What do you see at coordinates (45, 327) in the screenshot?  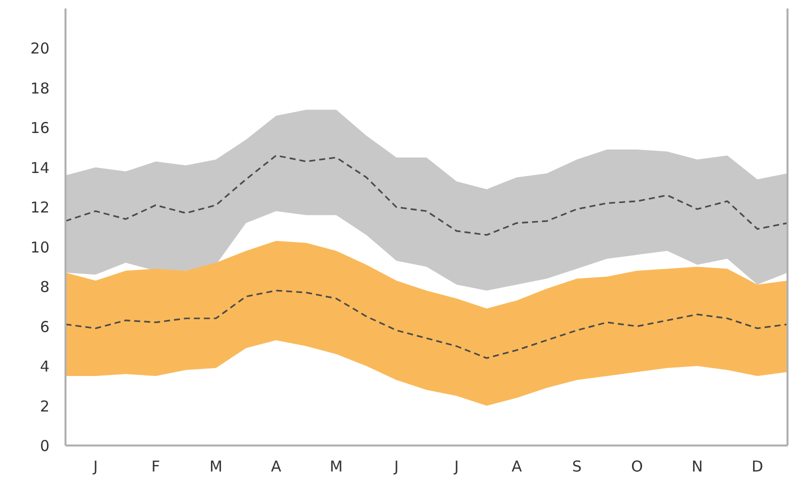 I see `y-tick-label: 6` at bounding box center [45, 327].